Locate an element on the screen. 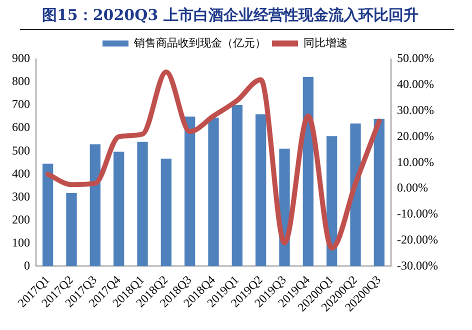 This screenshot has width=472, height=330. y2-tick-label: 20.00% is located at coordinates (415, 135).